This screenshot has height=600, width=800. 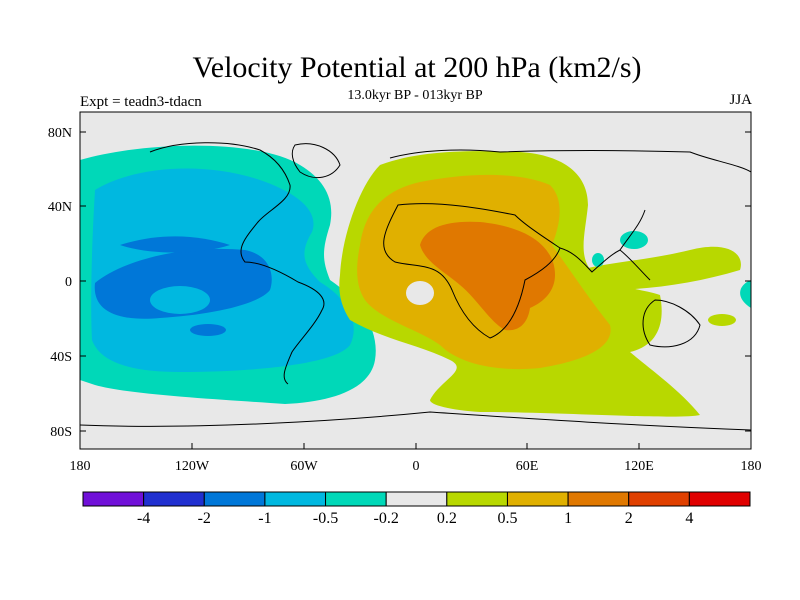 What do you see at coordinates (417, 67) in the screenshot?
I see `plot-title: Velocity Potential at 200 hPa (km2/s)` at bounding box center [417, 67].